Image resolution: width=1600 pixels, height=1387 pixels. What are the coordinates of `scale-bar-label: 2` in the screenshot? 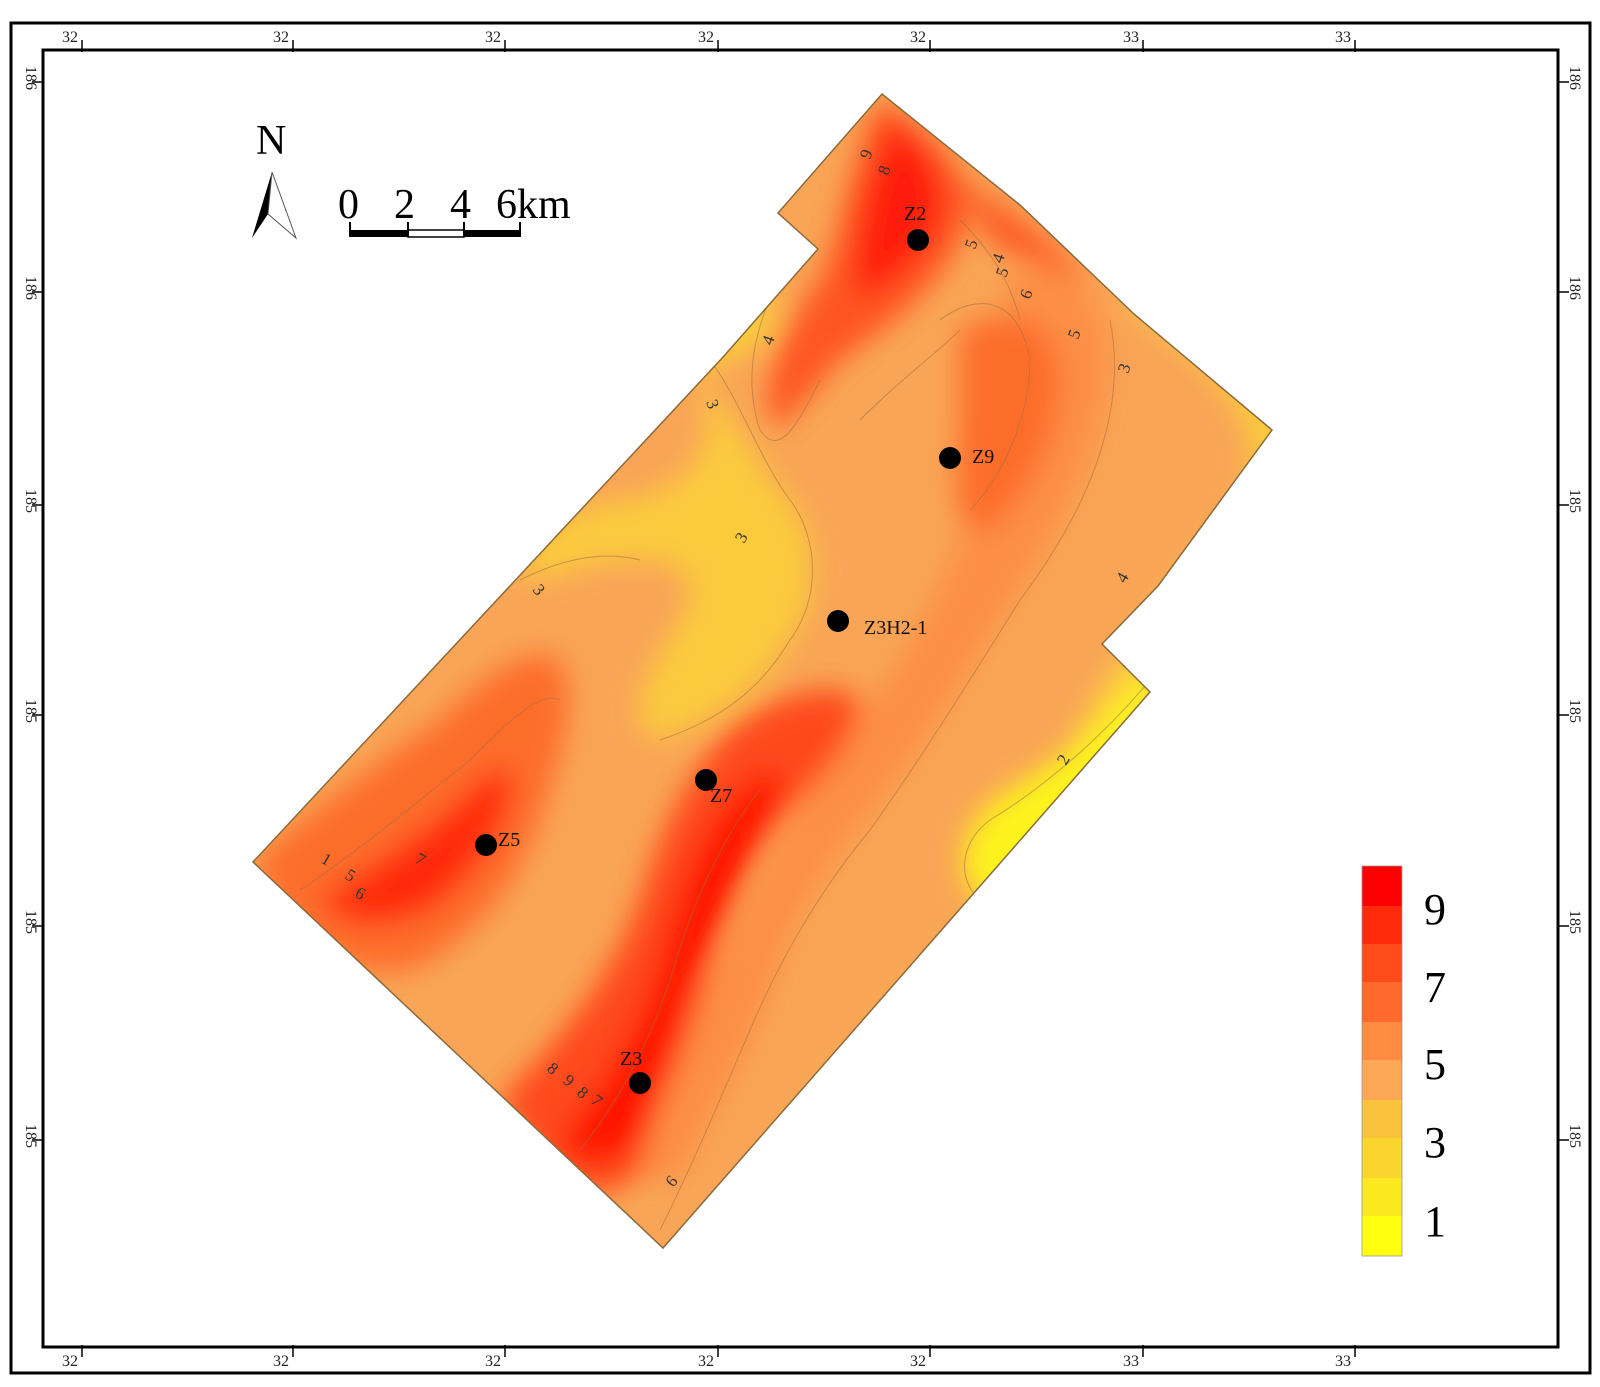 It's located at (404, 205).